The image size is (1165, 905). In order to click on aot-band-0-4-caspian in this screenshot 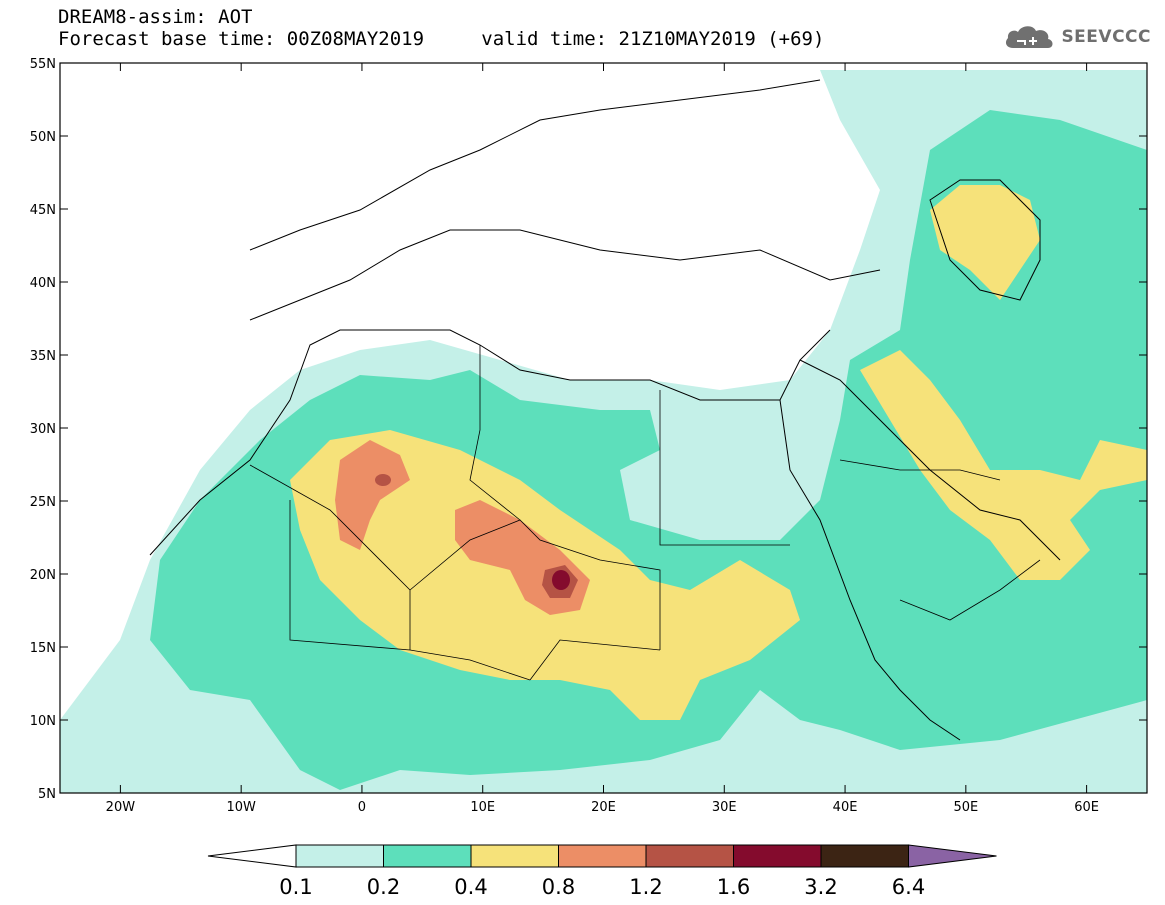, I will do `click(985, 242)`.